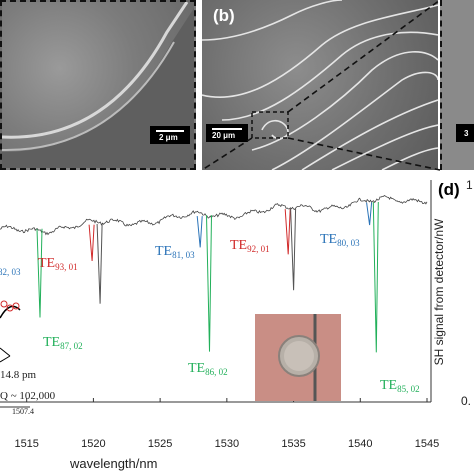 Image resolution: width=474 pixels, height=474 pixels. Describe the element at coordinates (160, 444) in the screenshot. I see `x-tick-label-1525: 1525` at that location.